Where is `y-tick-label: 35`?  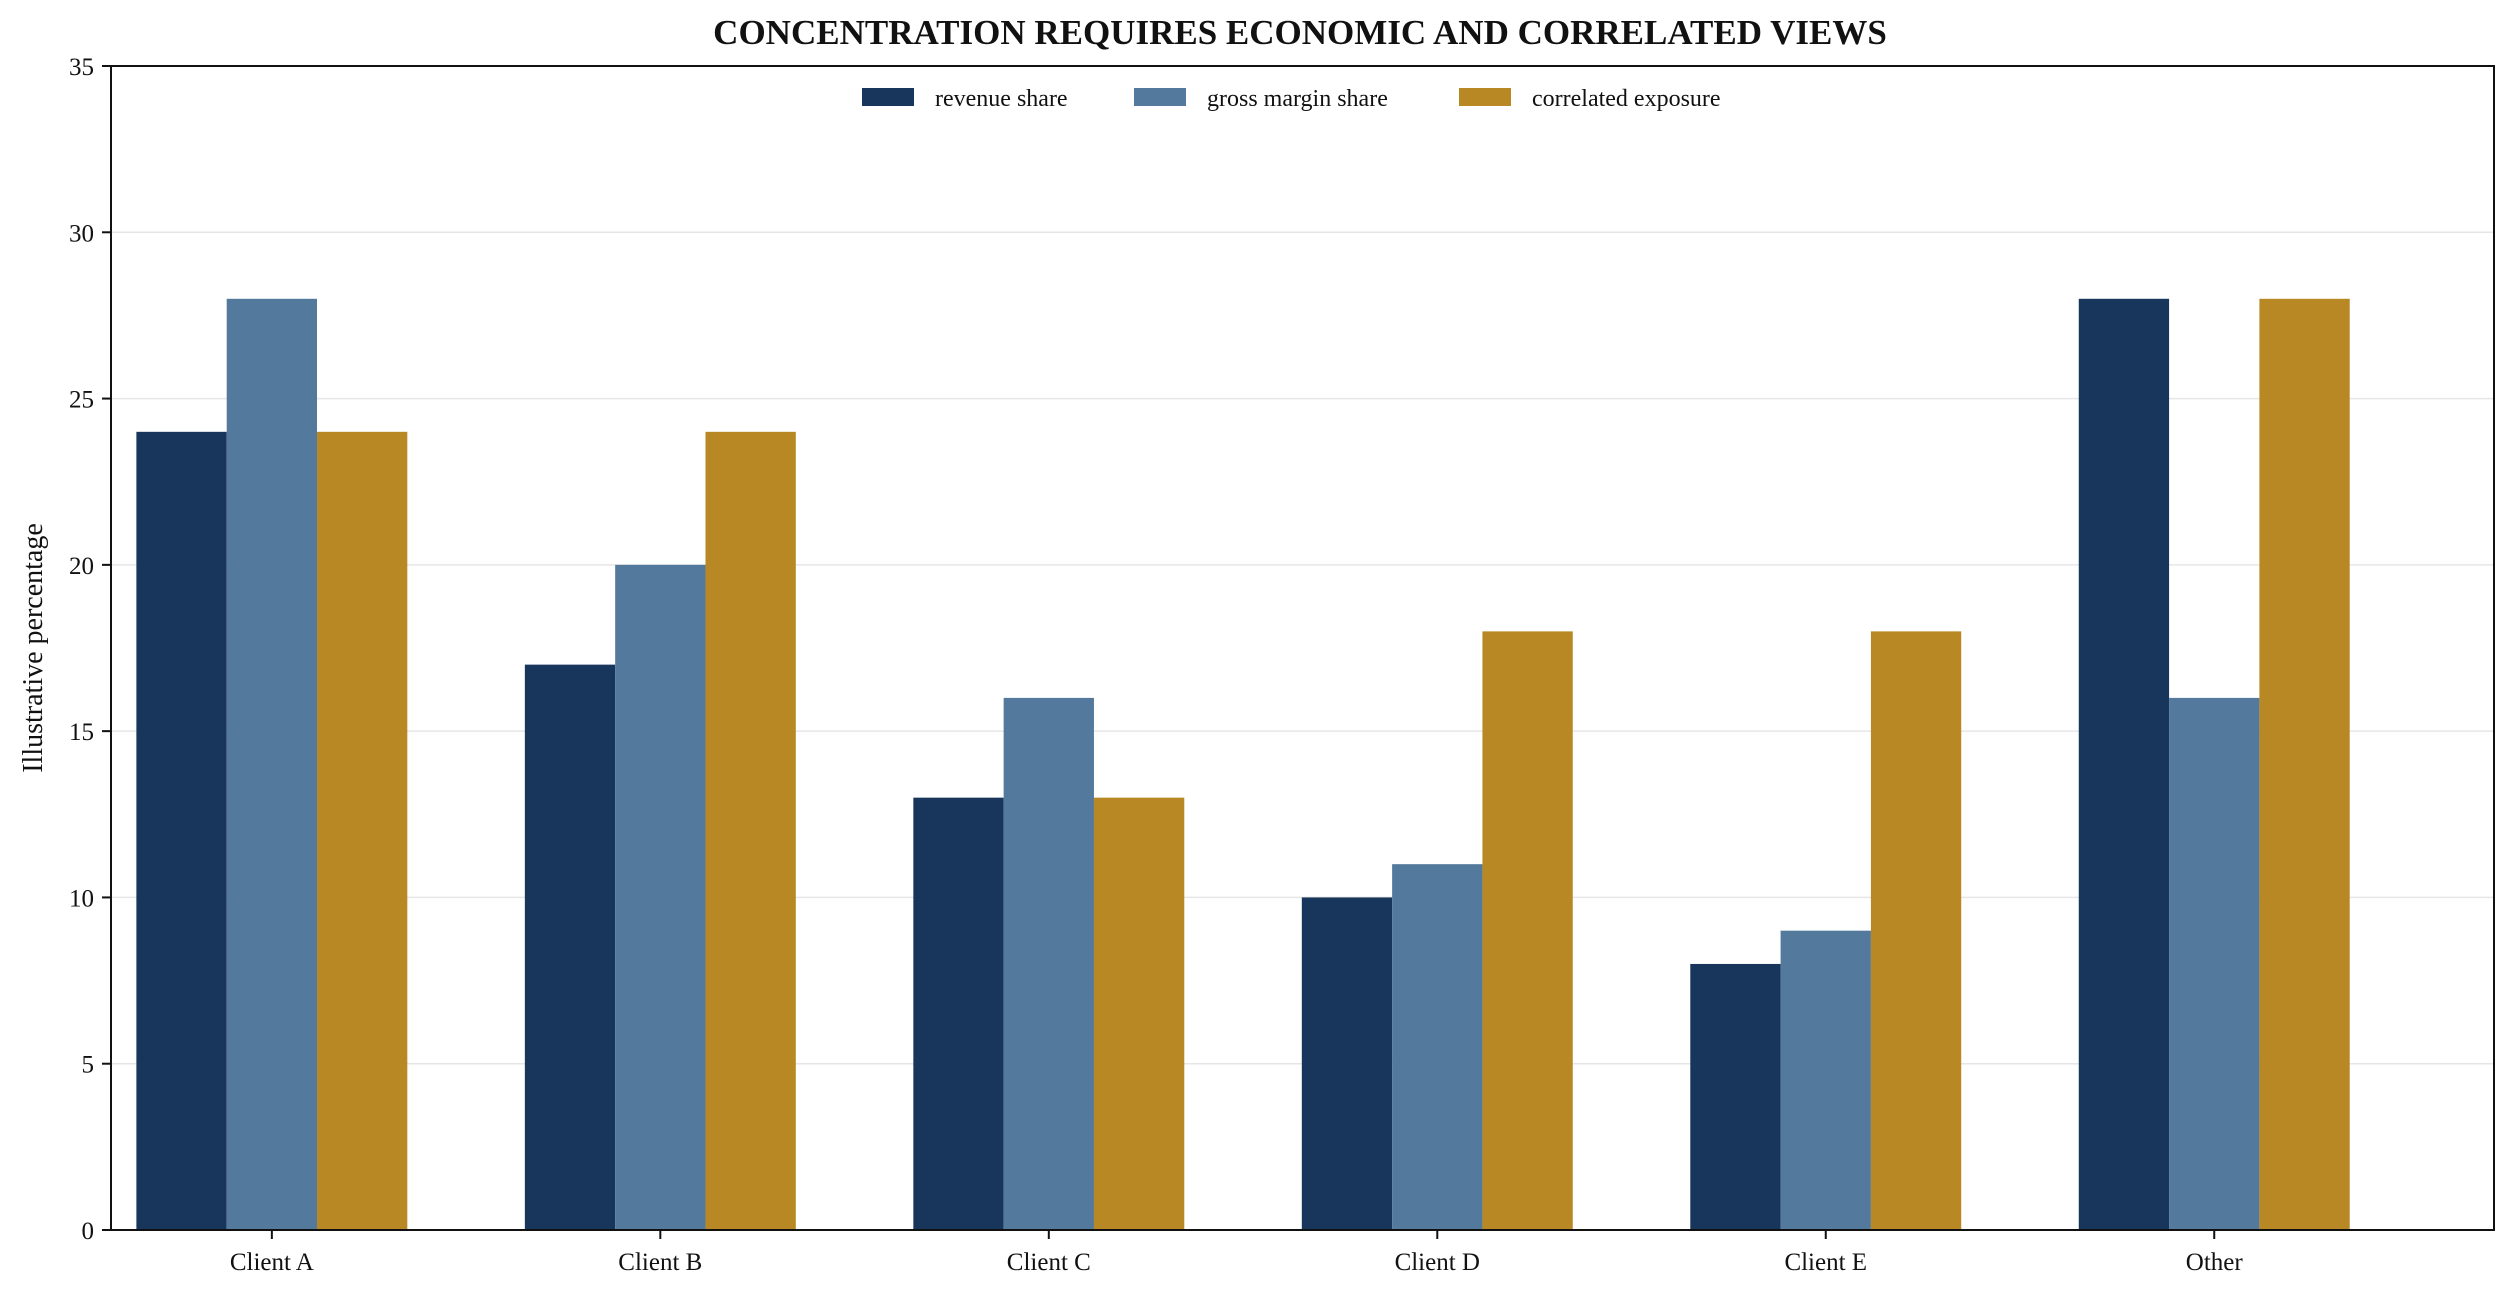
y-tick-label: 35 is located at coordinates (81, 67).